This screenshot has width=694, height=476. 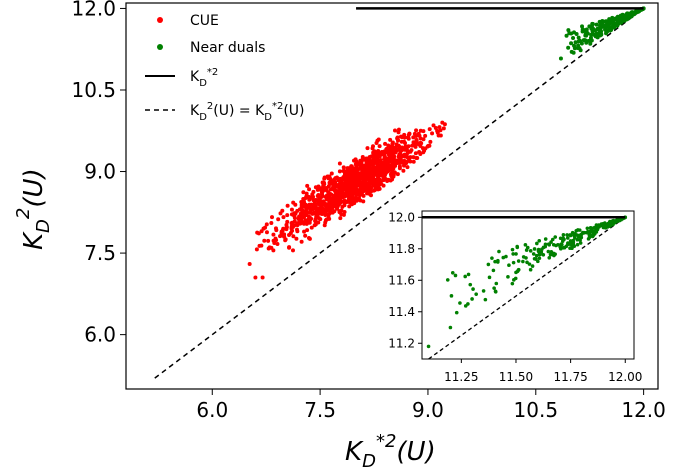 What do you see at coordinates (401, 217) in the screenshot?
I see `inset-y-tick-label: 12.0` at bounding box center [401, 217].